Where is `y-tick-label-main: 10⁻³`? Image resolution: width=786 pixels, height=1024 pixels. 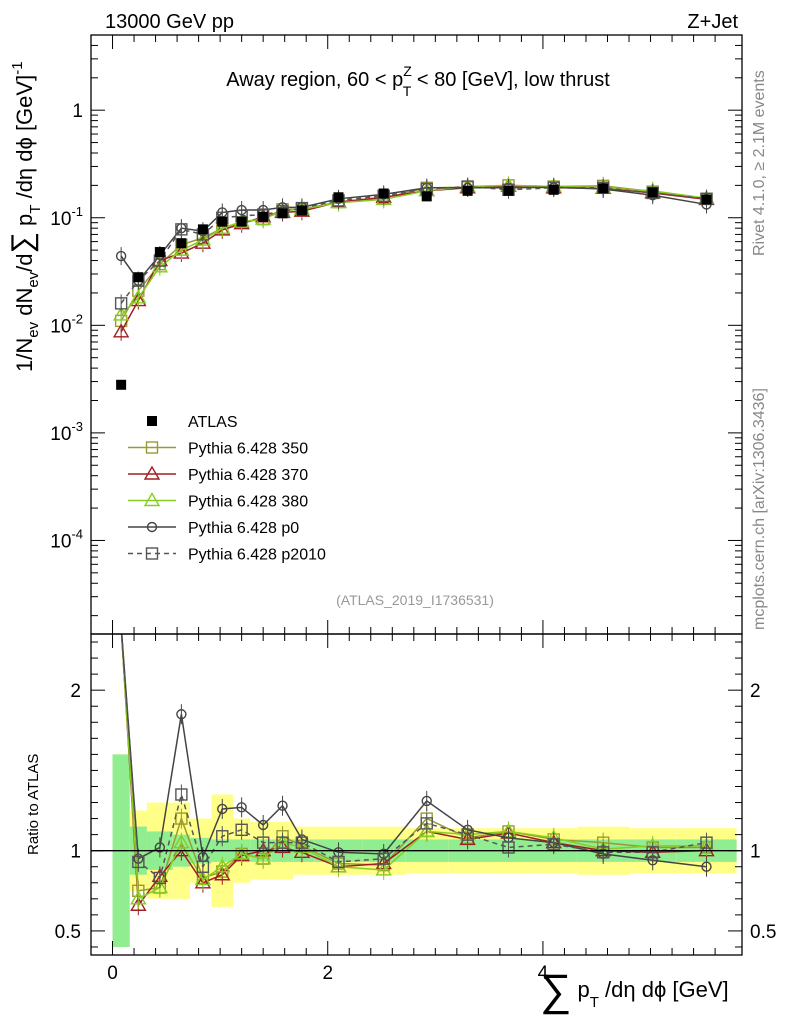 y-tick-label-main: 10⁻³ is located at coordinates (66, 432).